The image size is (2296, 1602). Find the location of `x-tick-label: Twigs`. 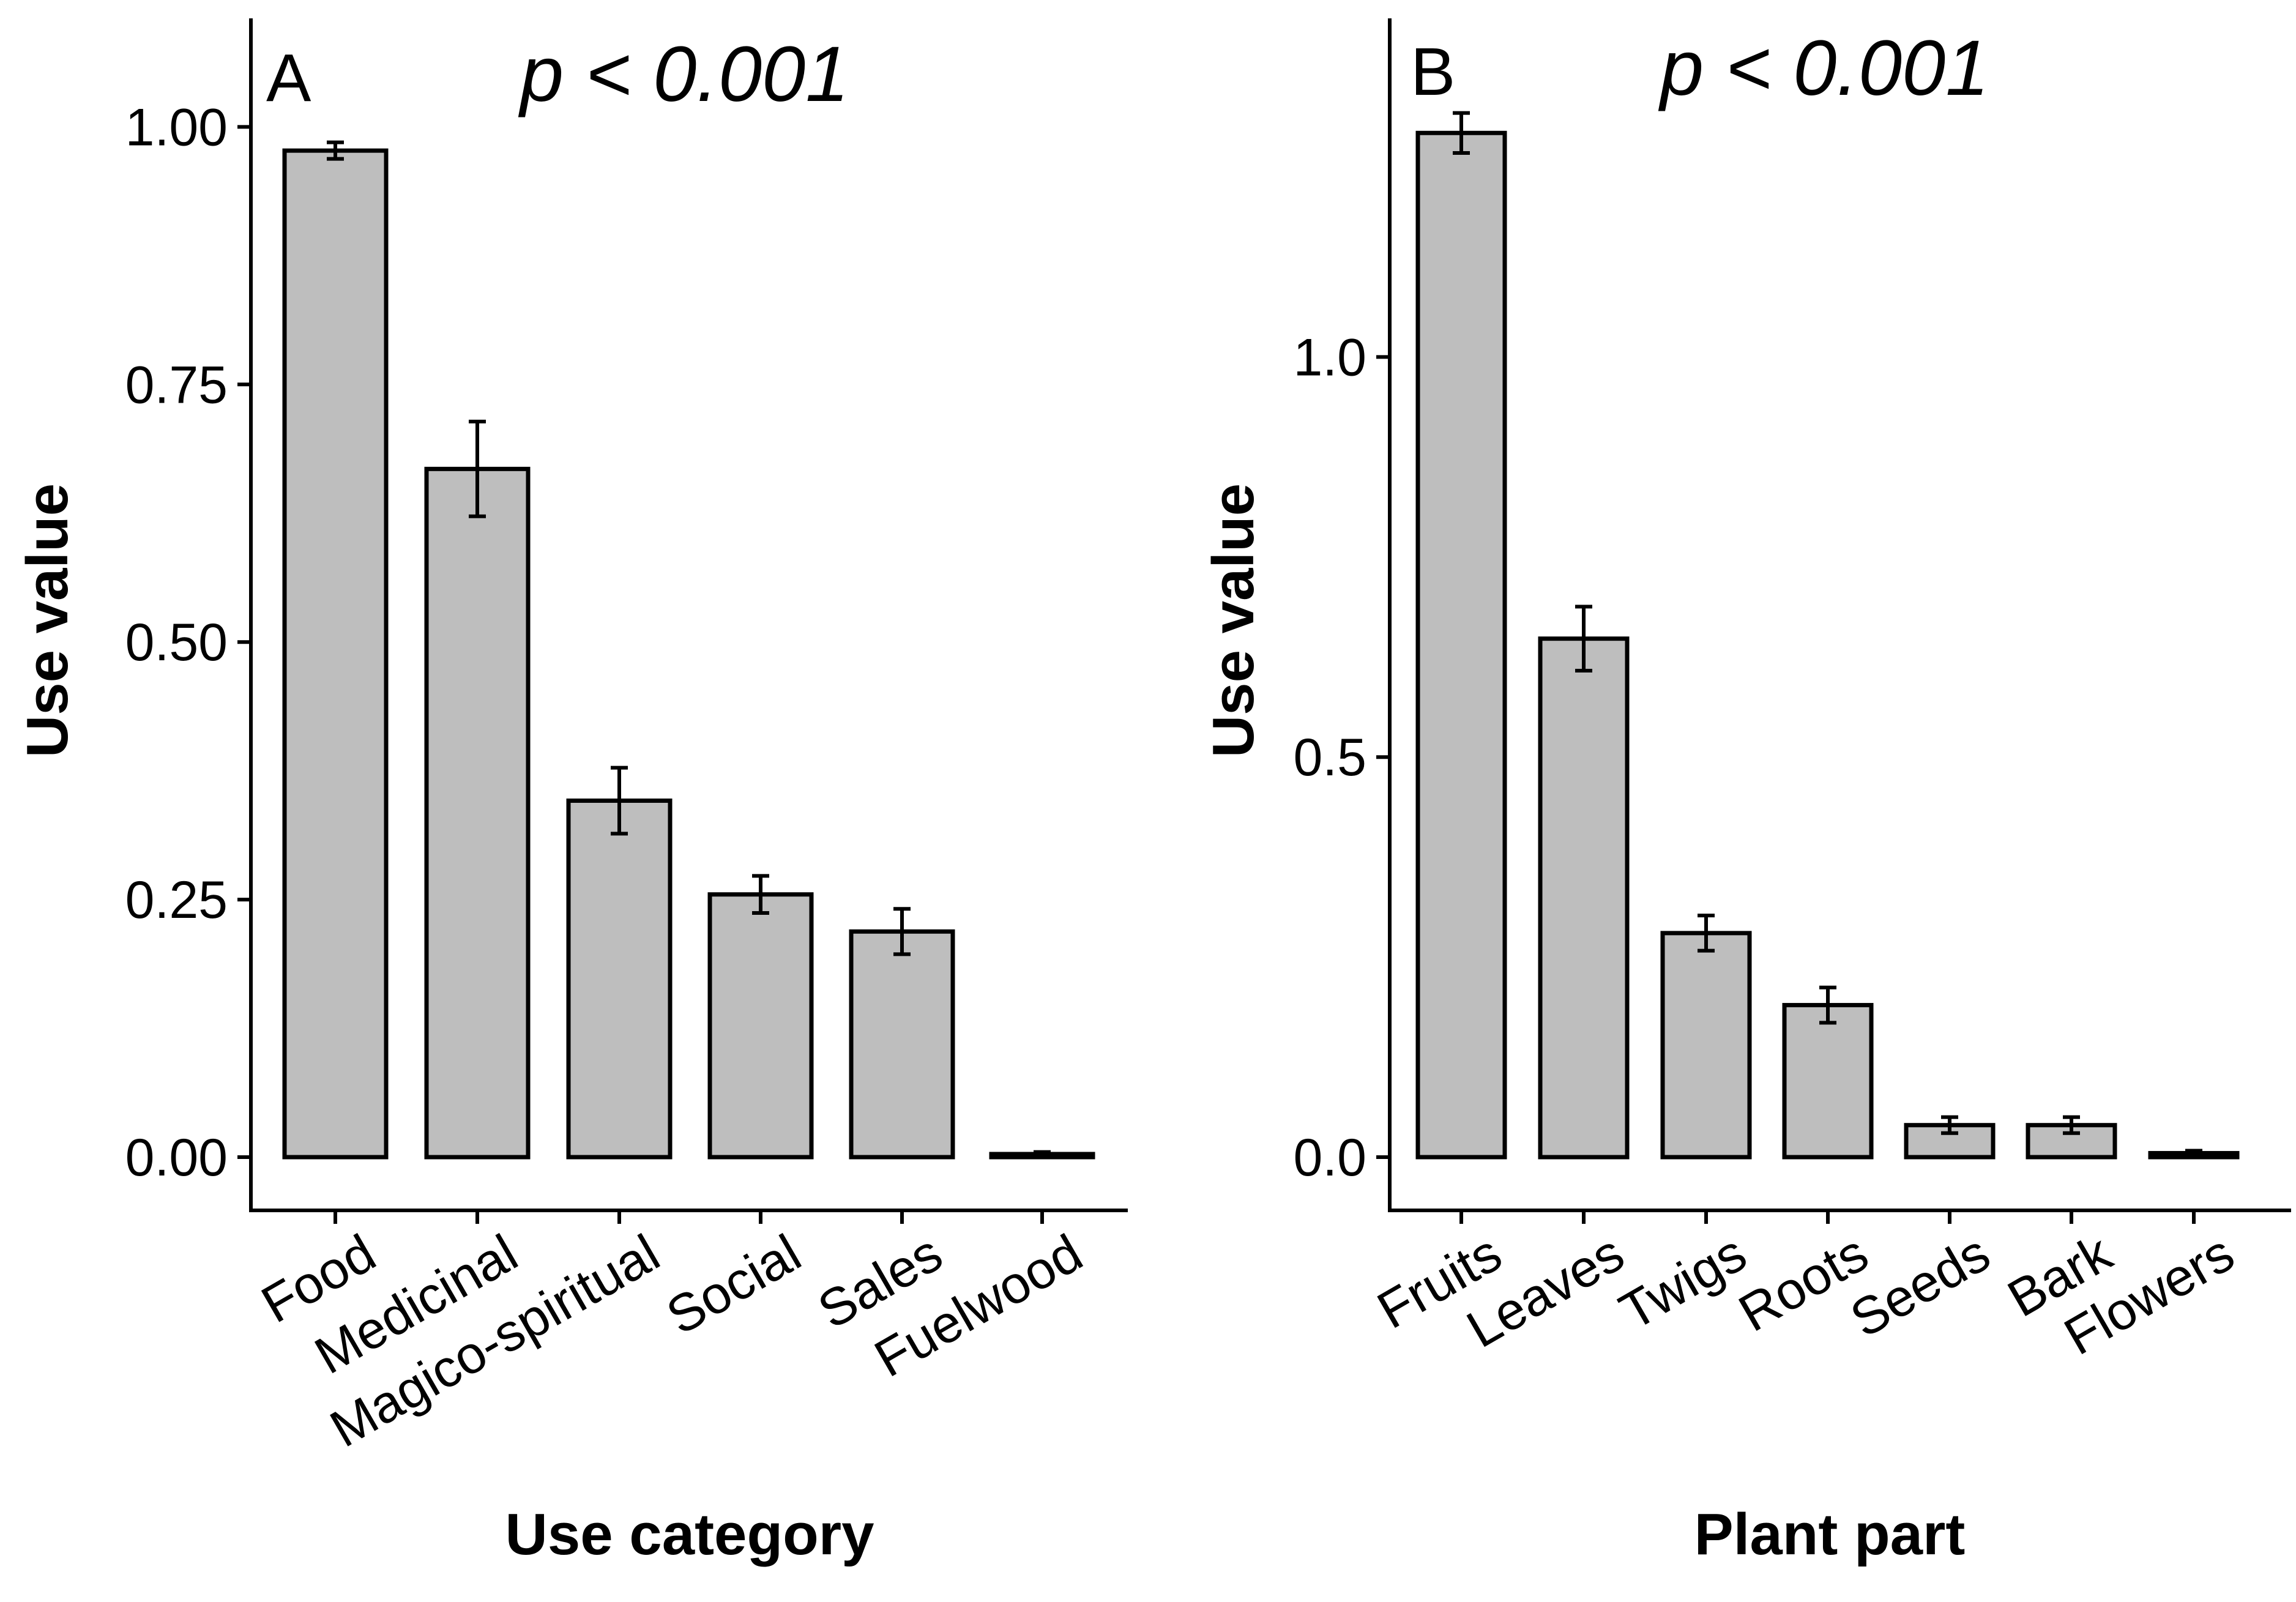

x-tick-label: Twigs is located at coordinates (1683, 1282).